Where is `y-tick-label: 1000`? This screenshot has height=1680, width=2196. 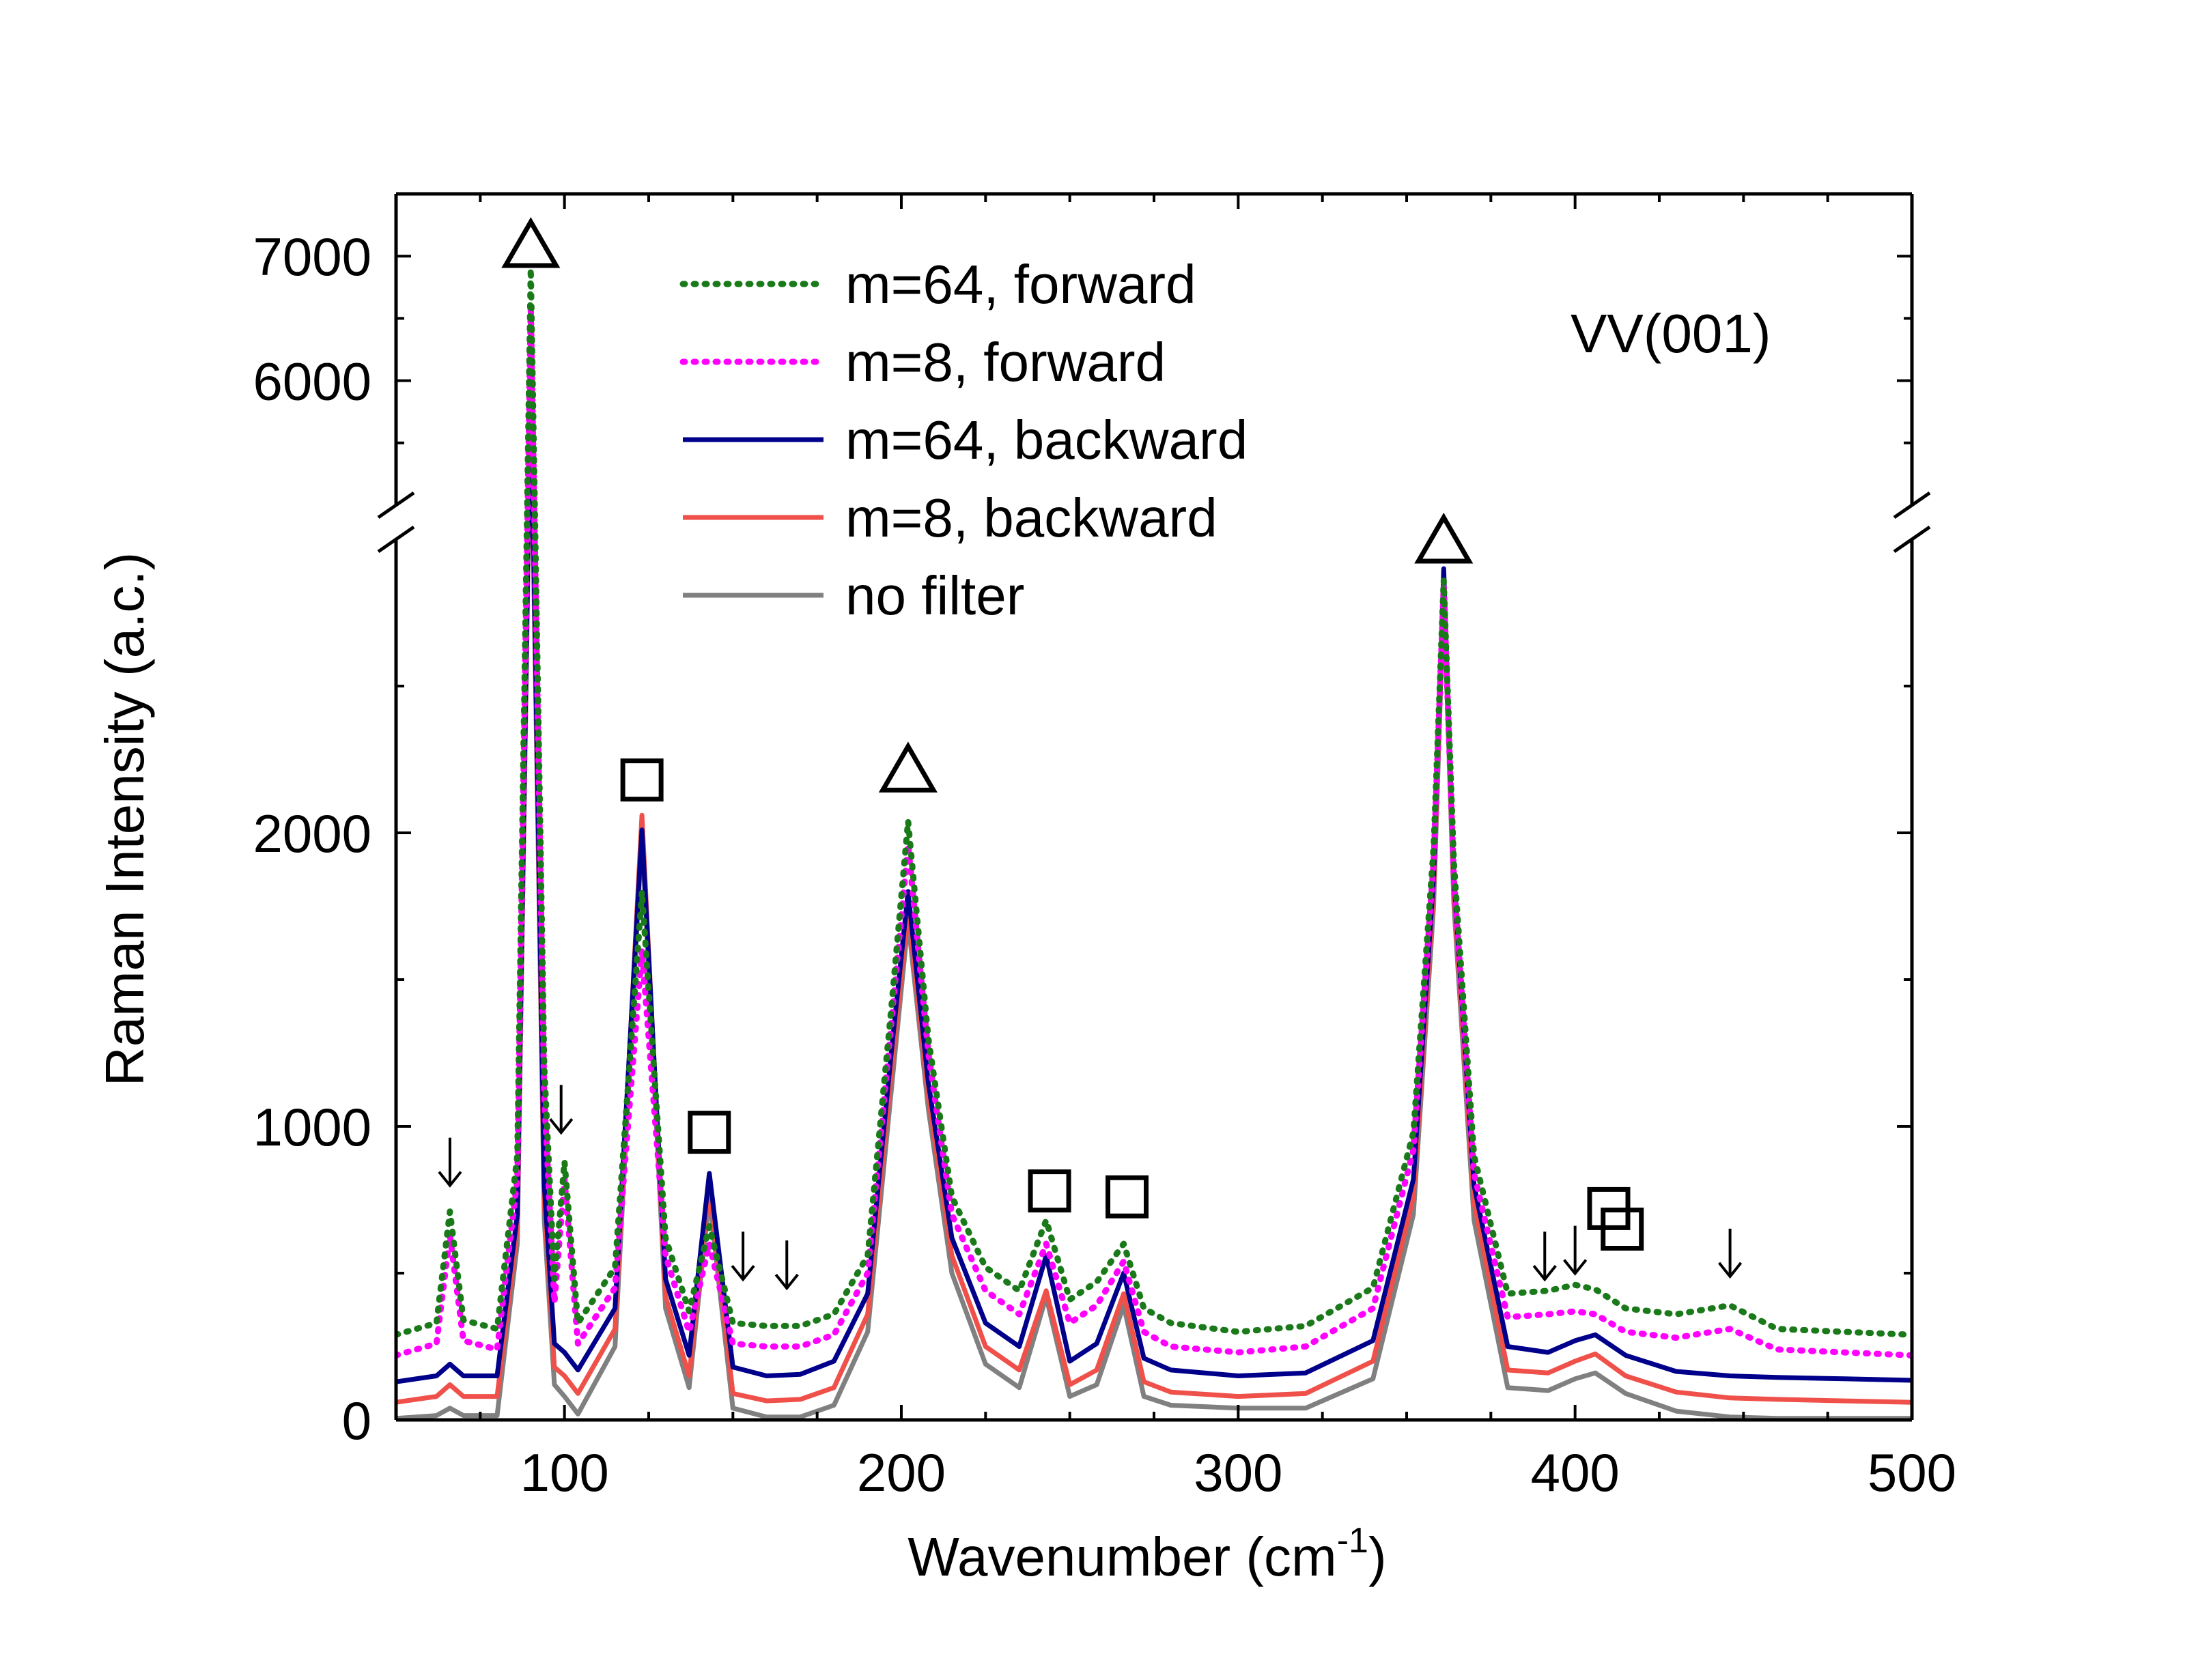
y-tick-label: 1000 is located at coordinates (312, 1127).